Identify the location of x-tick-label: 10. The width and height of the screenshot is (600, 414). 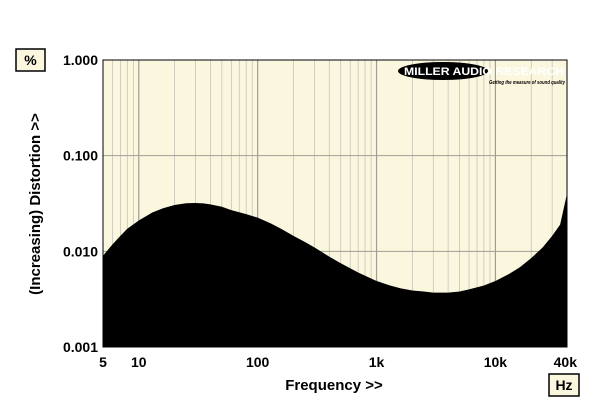
(139, 362).